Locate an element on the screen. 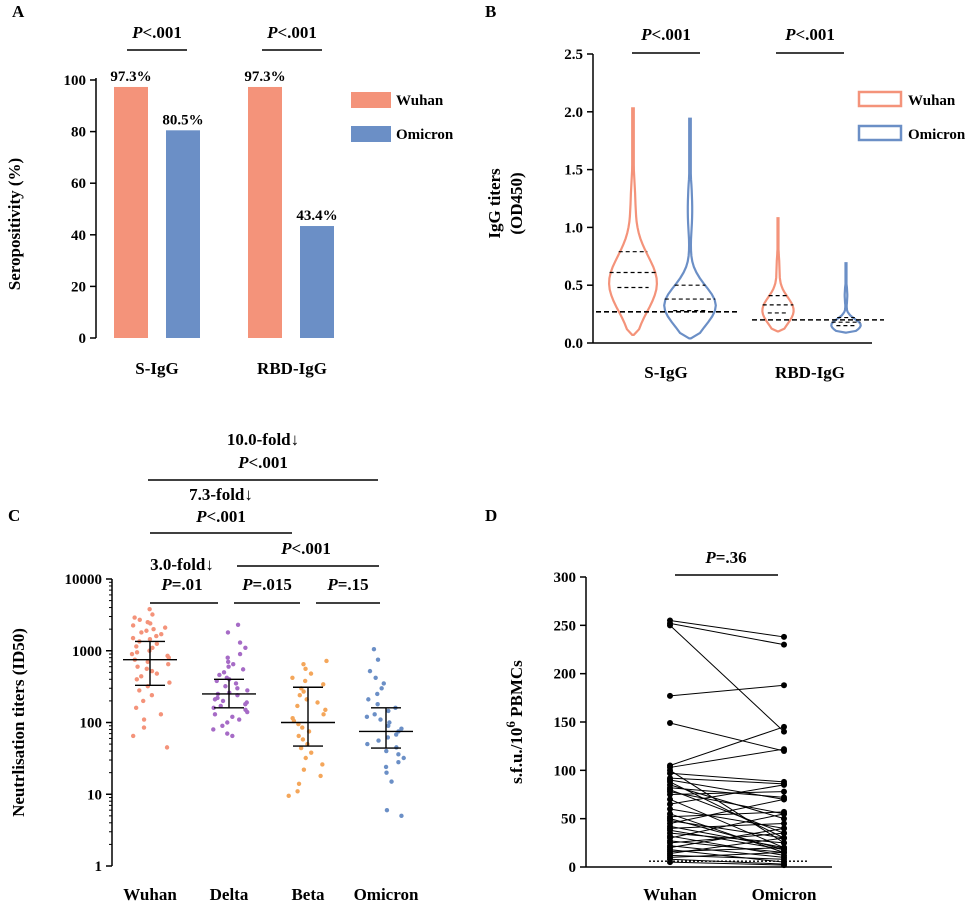 The width and height of the screenshot is (976, 907). legend-swatch-wuhan is located at coordinates (371, 100).